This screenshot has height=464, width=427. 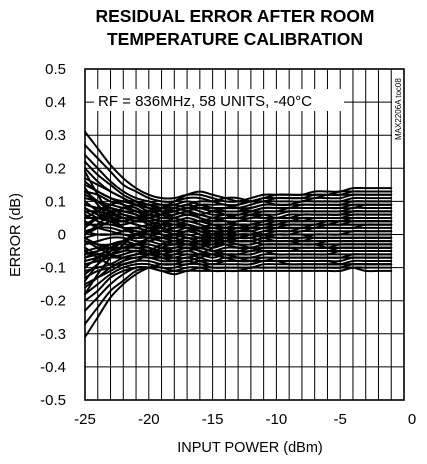 I want to click on y-tick-label: 0.2, so click(x=55, y=168).